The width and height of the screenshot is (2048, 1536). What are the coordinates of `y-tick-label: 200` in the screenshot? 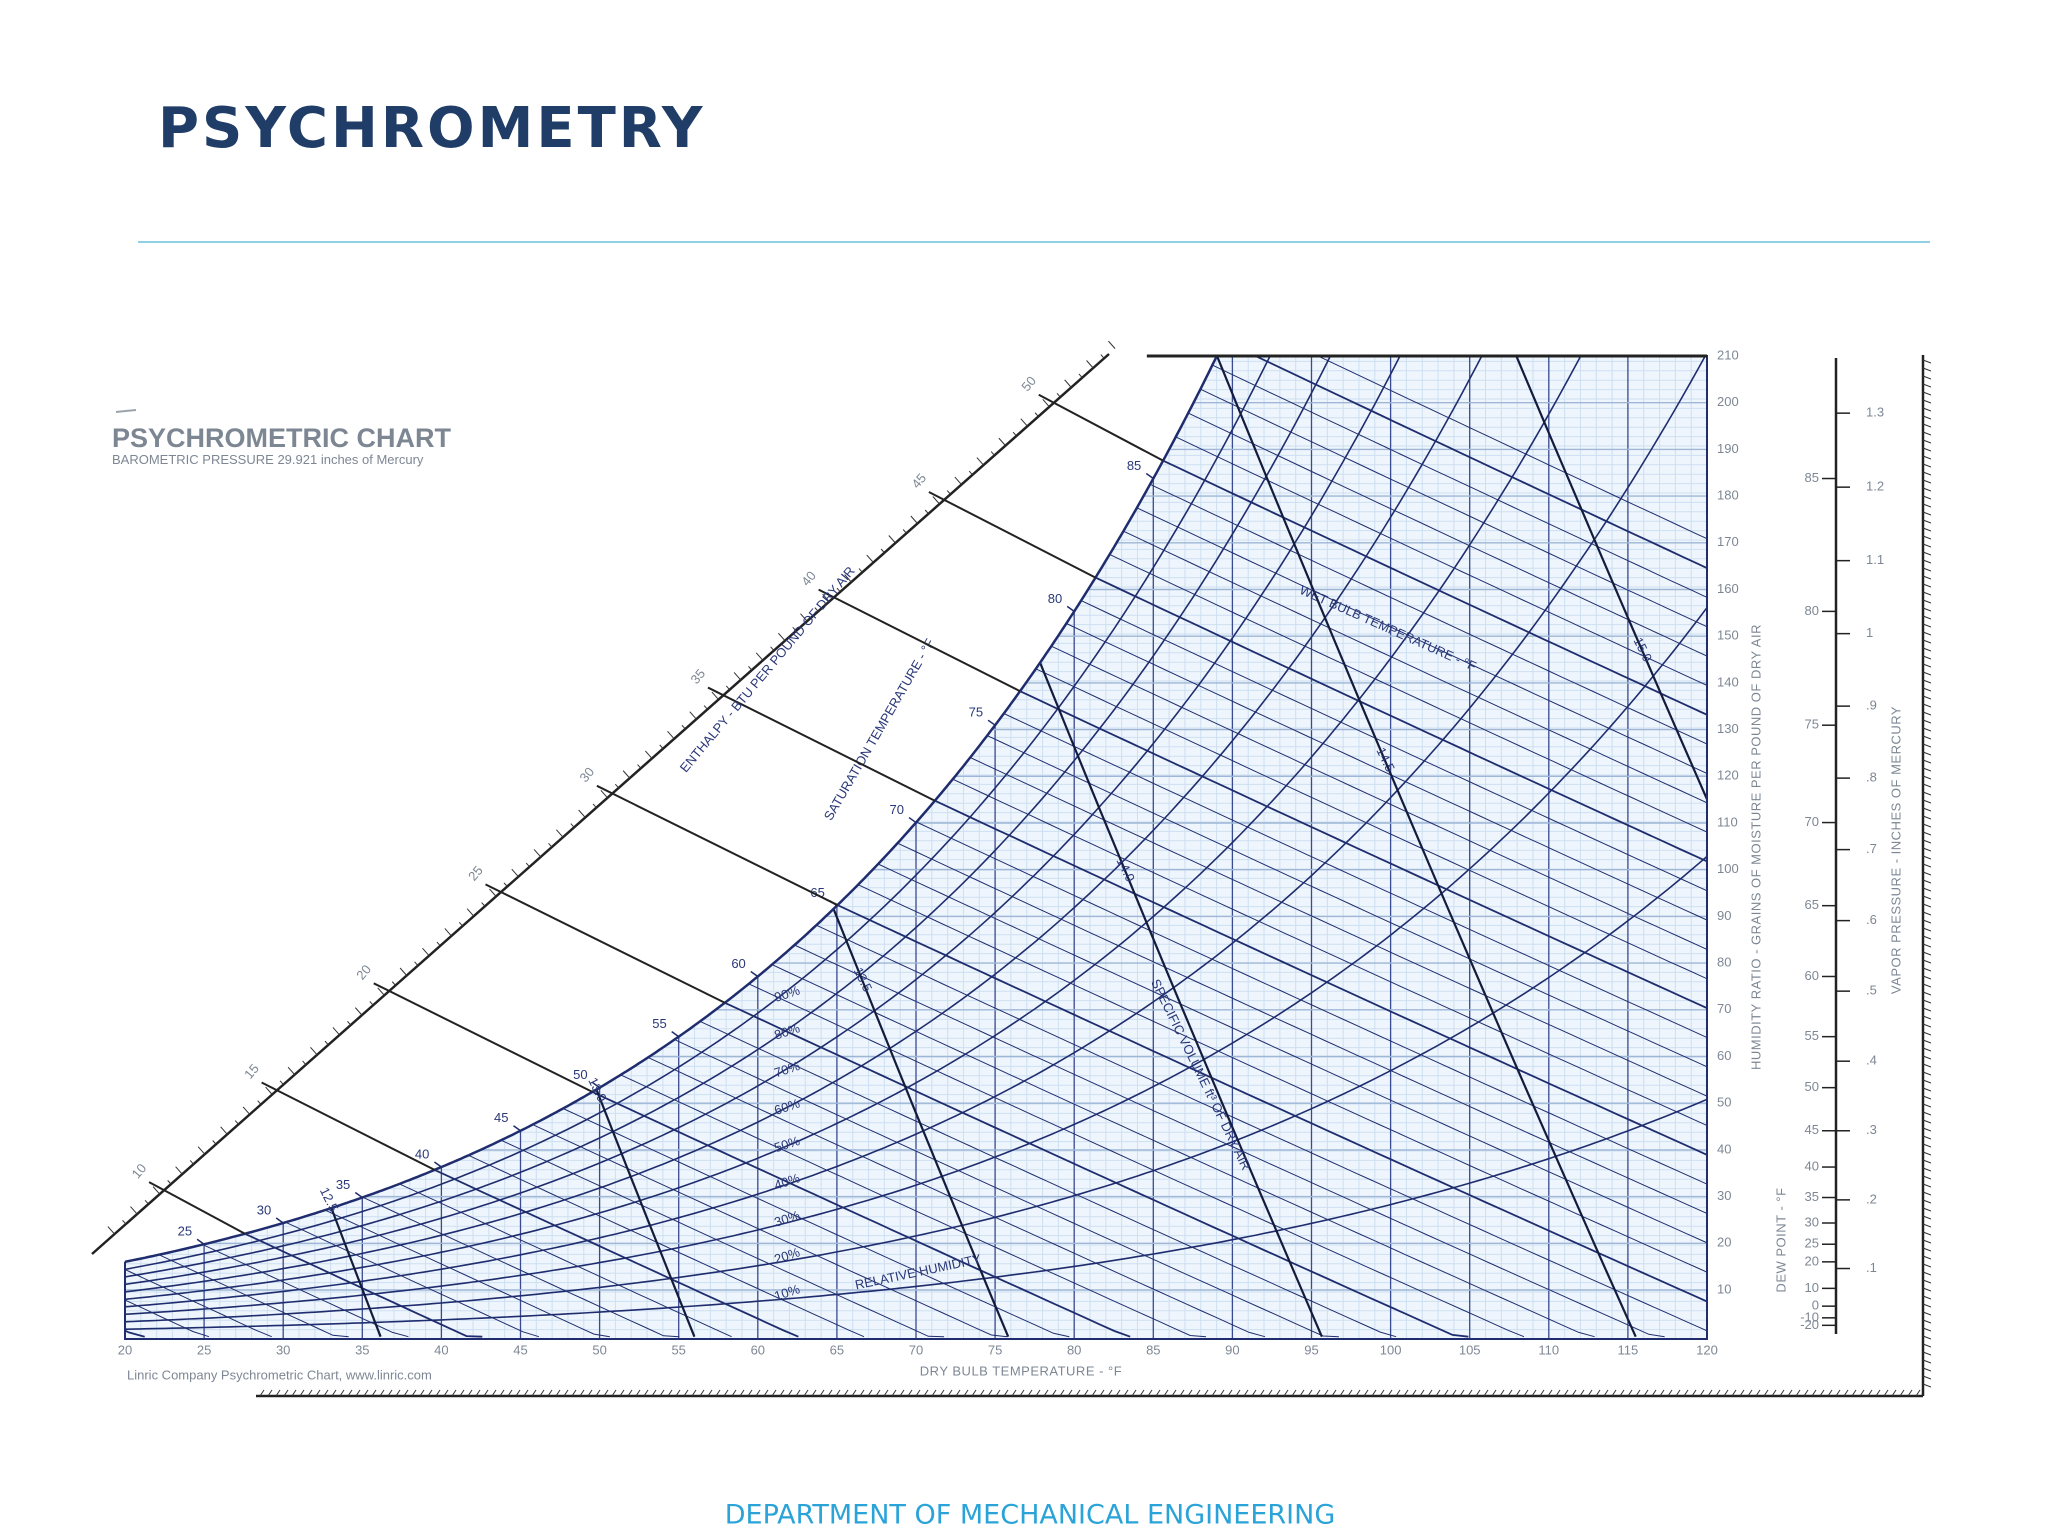 It's located at (1728, 401).